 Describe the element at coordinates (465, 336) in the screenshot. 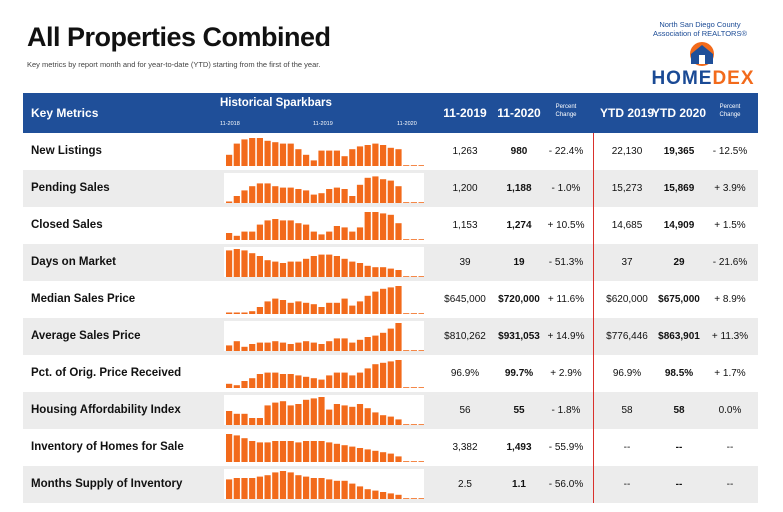

I see `value-11-2019: $810,262` at that location.